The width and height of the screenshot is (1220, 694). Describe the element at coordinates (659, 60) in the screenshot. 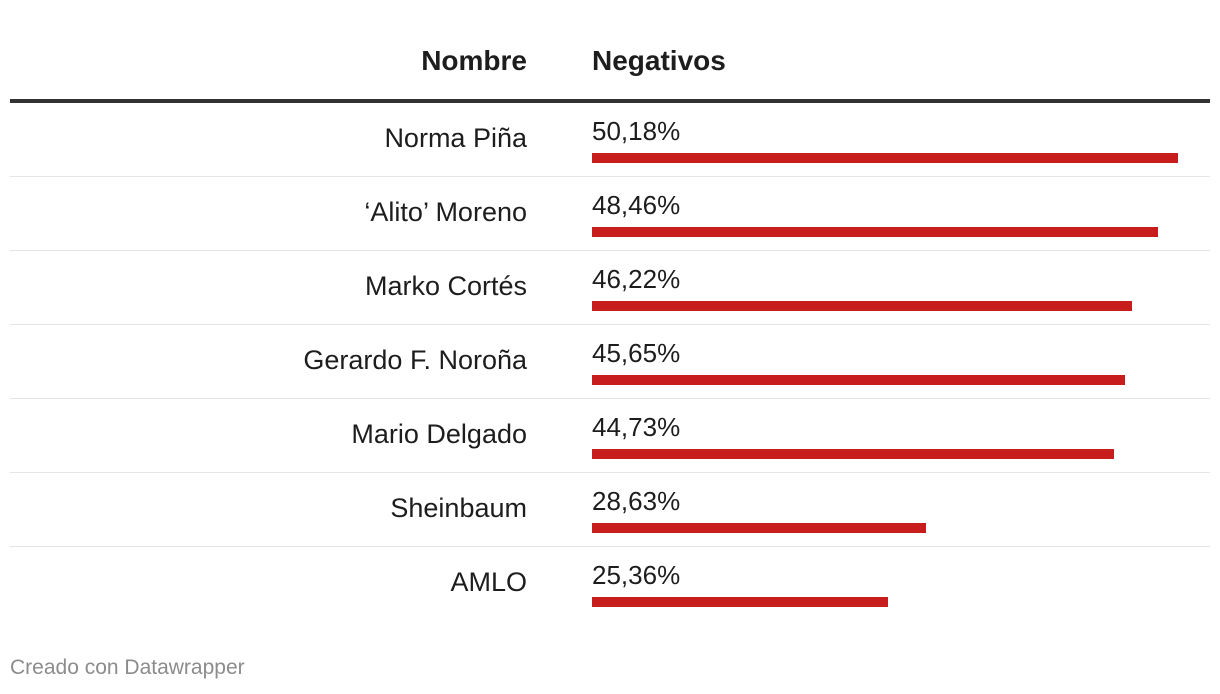

I see `column-header-negativos: Negativos` at that location.